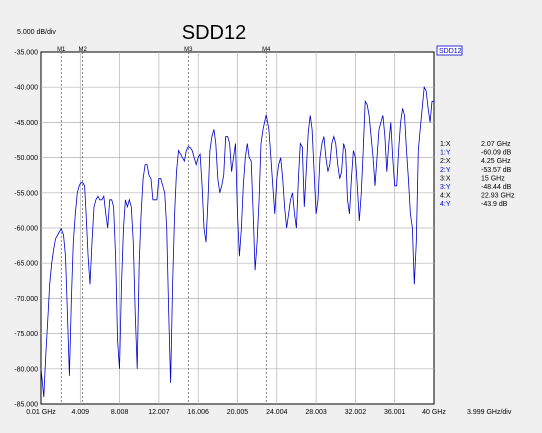 The height and width of the screenshot is (433, 542). What do you see at coordinates (496, 187) in the screenshot?
I see `readout-value: -48.44 dB` at bounding box center [496, 187].